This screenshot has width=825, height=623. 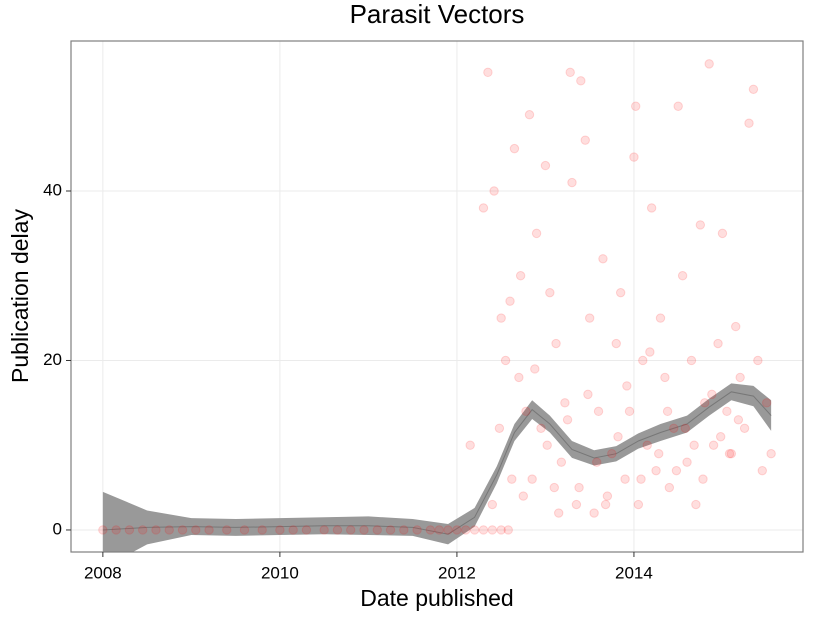 What do you see at coordinates (280, 572) in the screenshot?
I see `x-tick-label: 2010` at bounding box center [280, 572].